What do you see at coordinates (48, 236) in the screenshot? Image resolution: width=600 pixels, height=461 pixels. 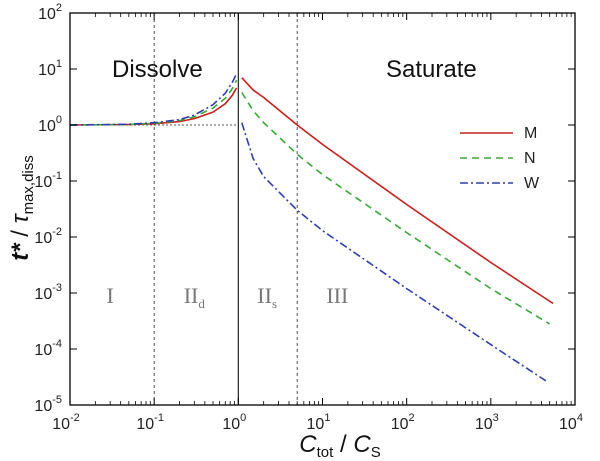 I see `y-tick-label: 10⁻²` at bounding box center [48, 236].